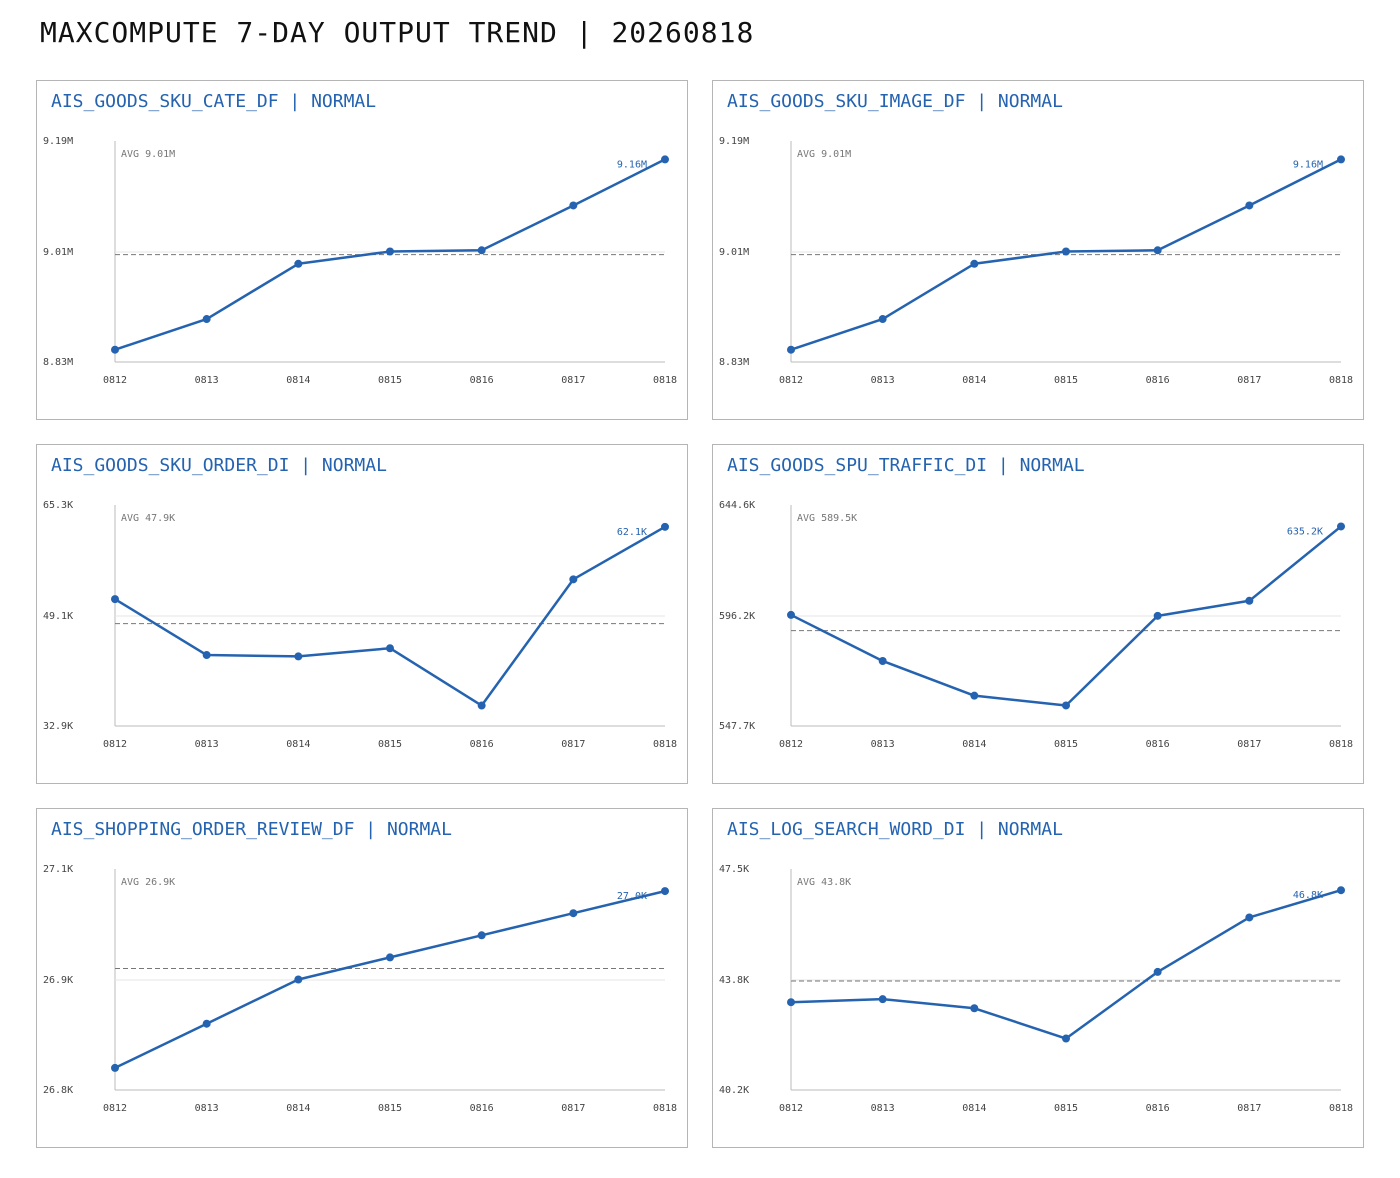 Image resolution: width=1400 pixels, height=1178 pixels. I want to click on chart-title: AIS_GOODS_SKU_ORDER_DI | NORMAL, so click(219, 465).